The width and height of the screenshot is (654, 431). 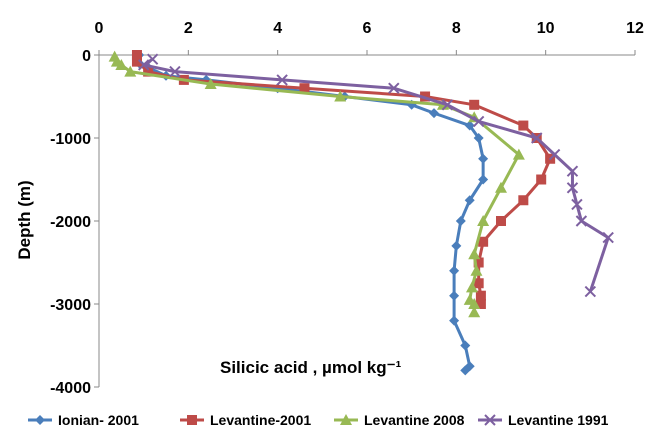 What do you see at coordinates (311, 367) in the screenshot?
I see `x-axis-title: Silicic acid , µmol kg⁻¹` at bounding box center [311, 367].